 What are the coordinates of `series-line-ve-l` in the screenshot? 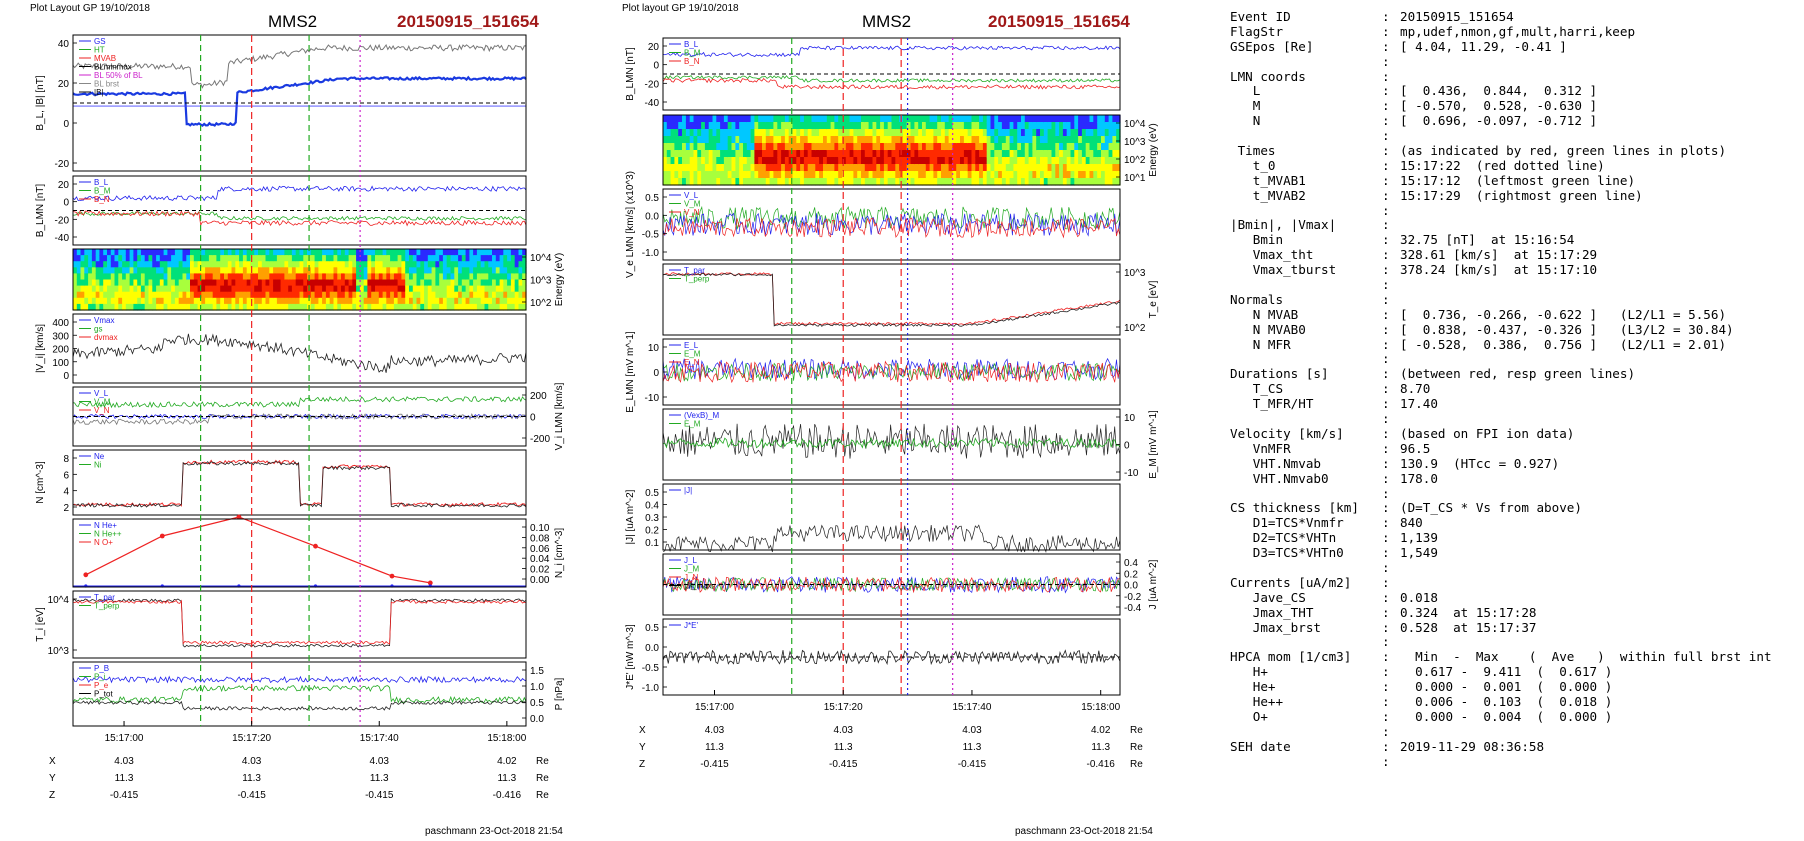 It's located at (891, 217).